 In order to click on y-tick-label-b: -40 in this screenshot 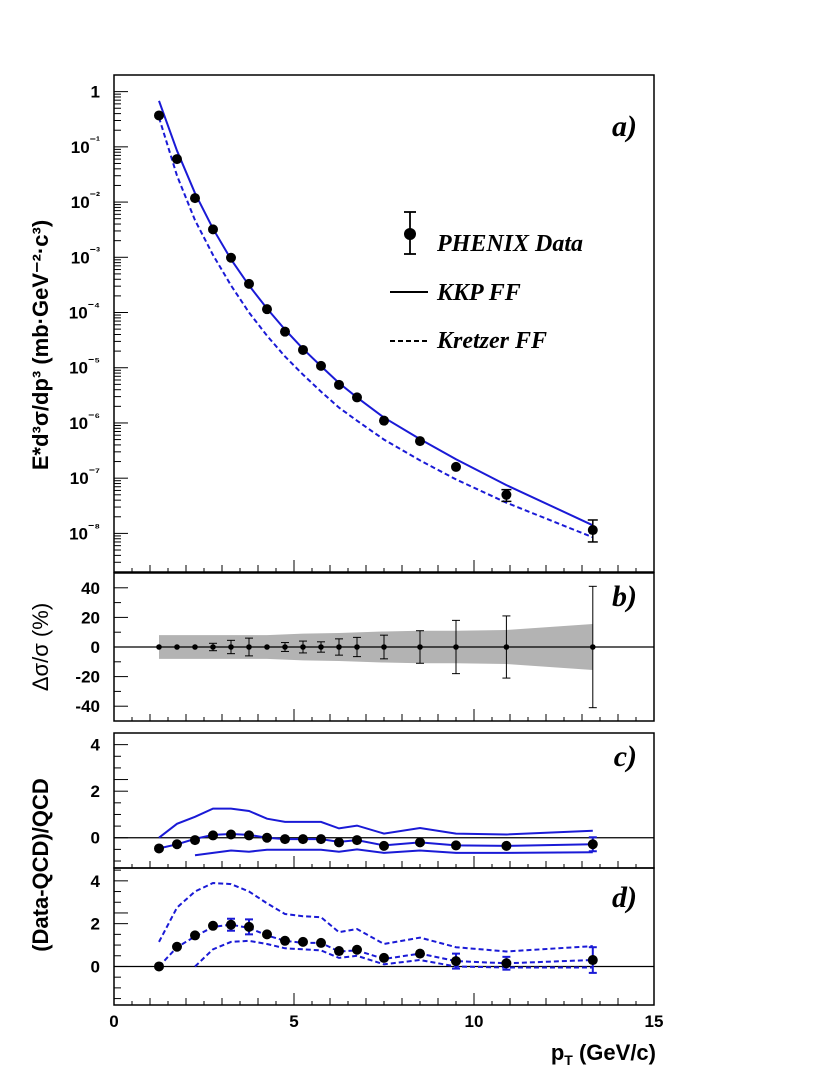, I will do `click(87, 706)`.